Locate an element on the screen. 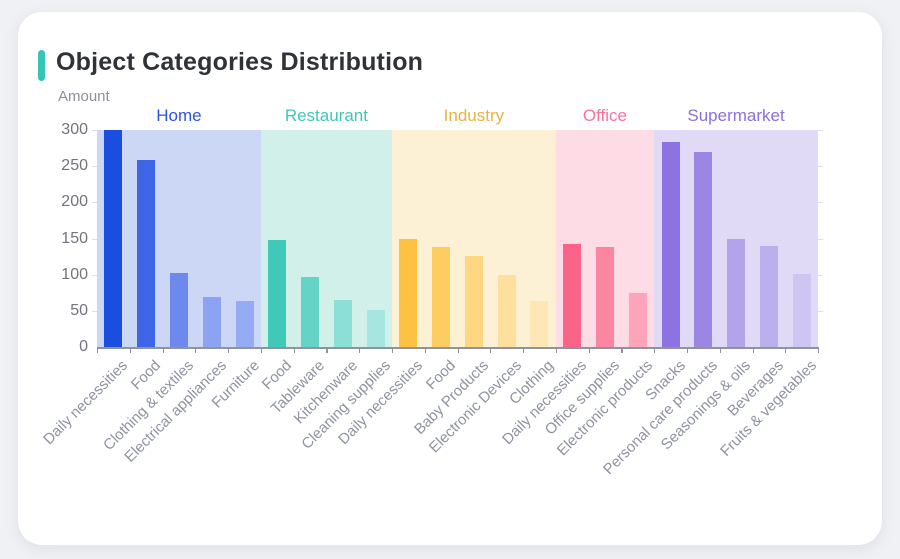 This screenshot has height=559, width=900. bar-cleaning-supplies is located at coordinates (375, 328).